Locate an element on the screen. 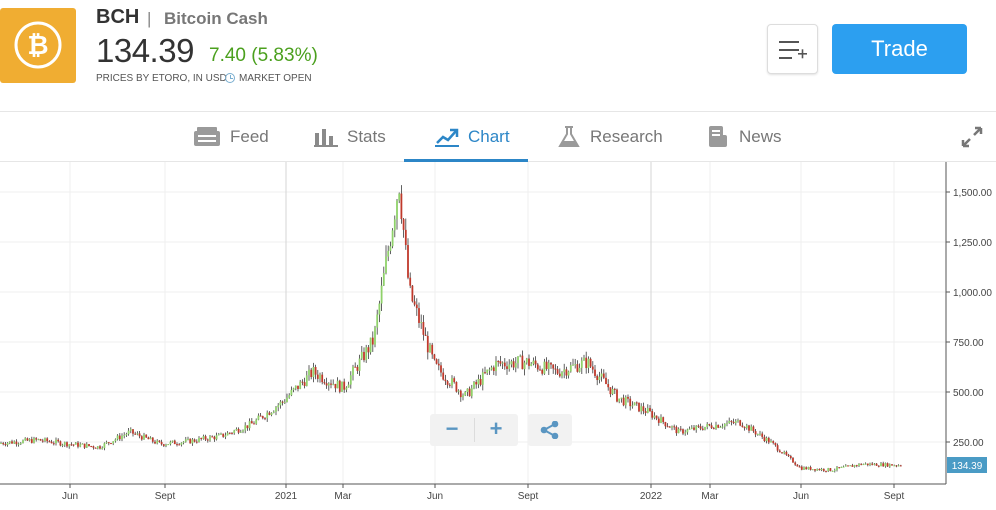  tab-news: News is located at coordinates (744, 137).